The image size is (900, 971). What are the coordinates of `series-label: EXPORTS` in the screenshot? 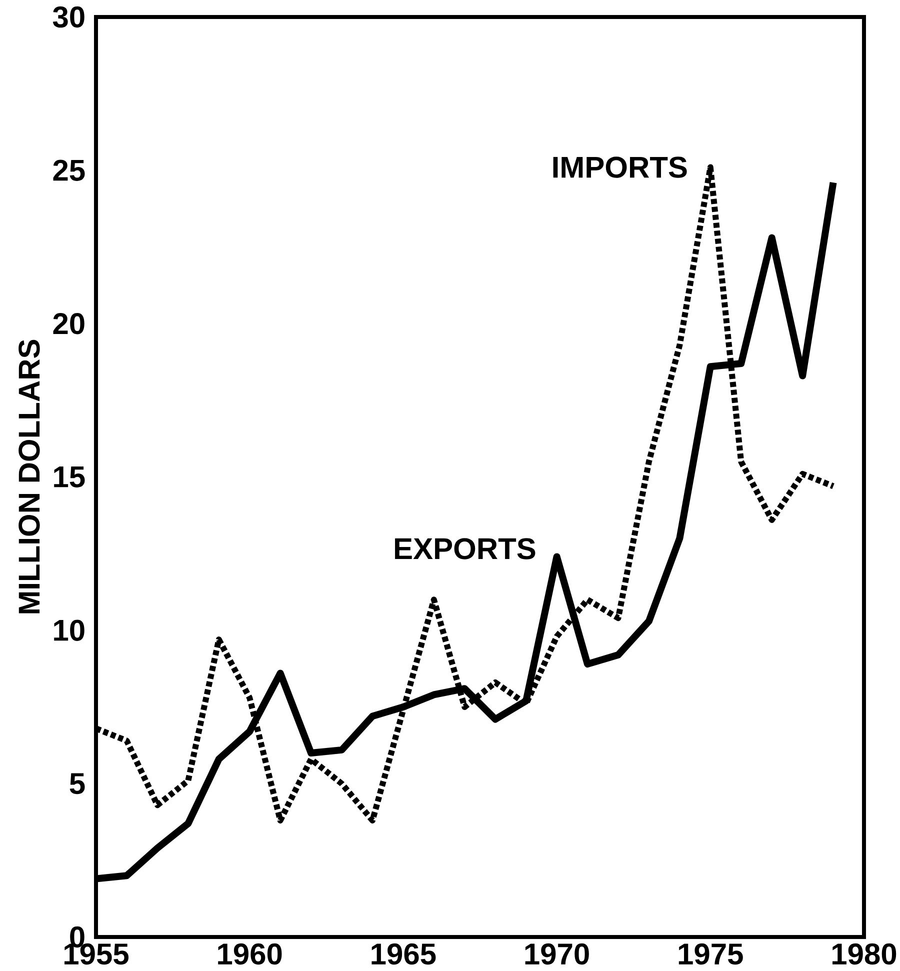 It's located at (465, 549).